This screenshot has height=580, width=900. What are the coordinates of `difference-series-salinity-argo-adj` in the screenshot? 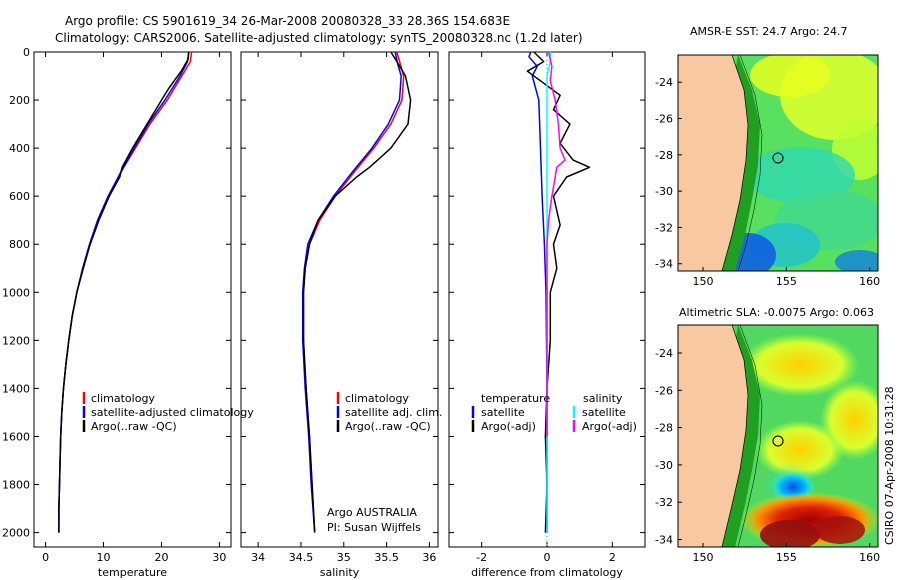 It's located at (556, 244).